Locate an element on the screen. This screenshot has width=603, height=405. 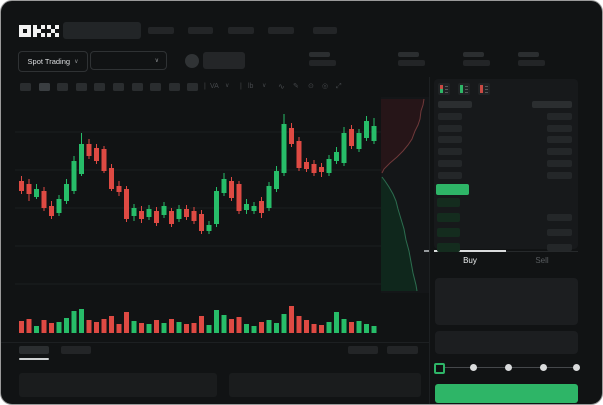
depth-bid-line is located at coordinates (399, 234).